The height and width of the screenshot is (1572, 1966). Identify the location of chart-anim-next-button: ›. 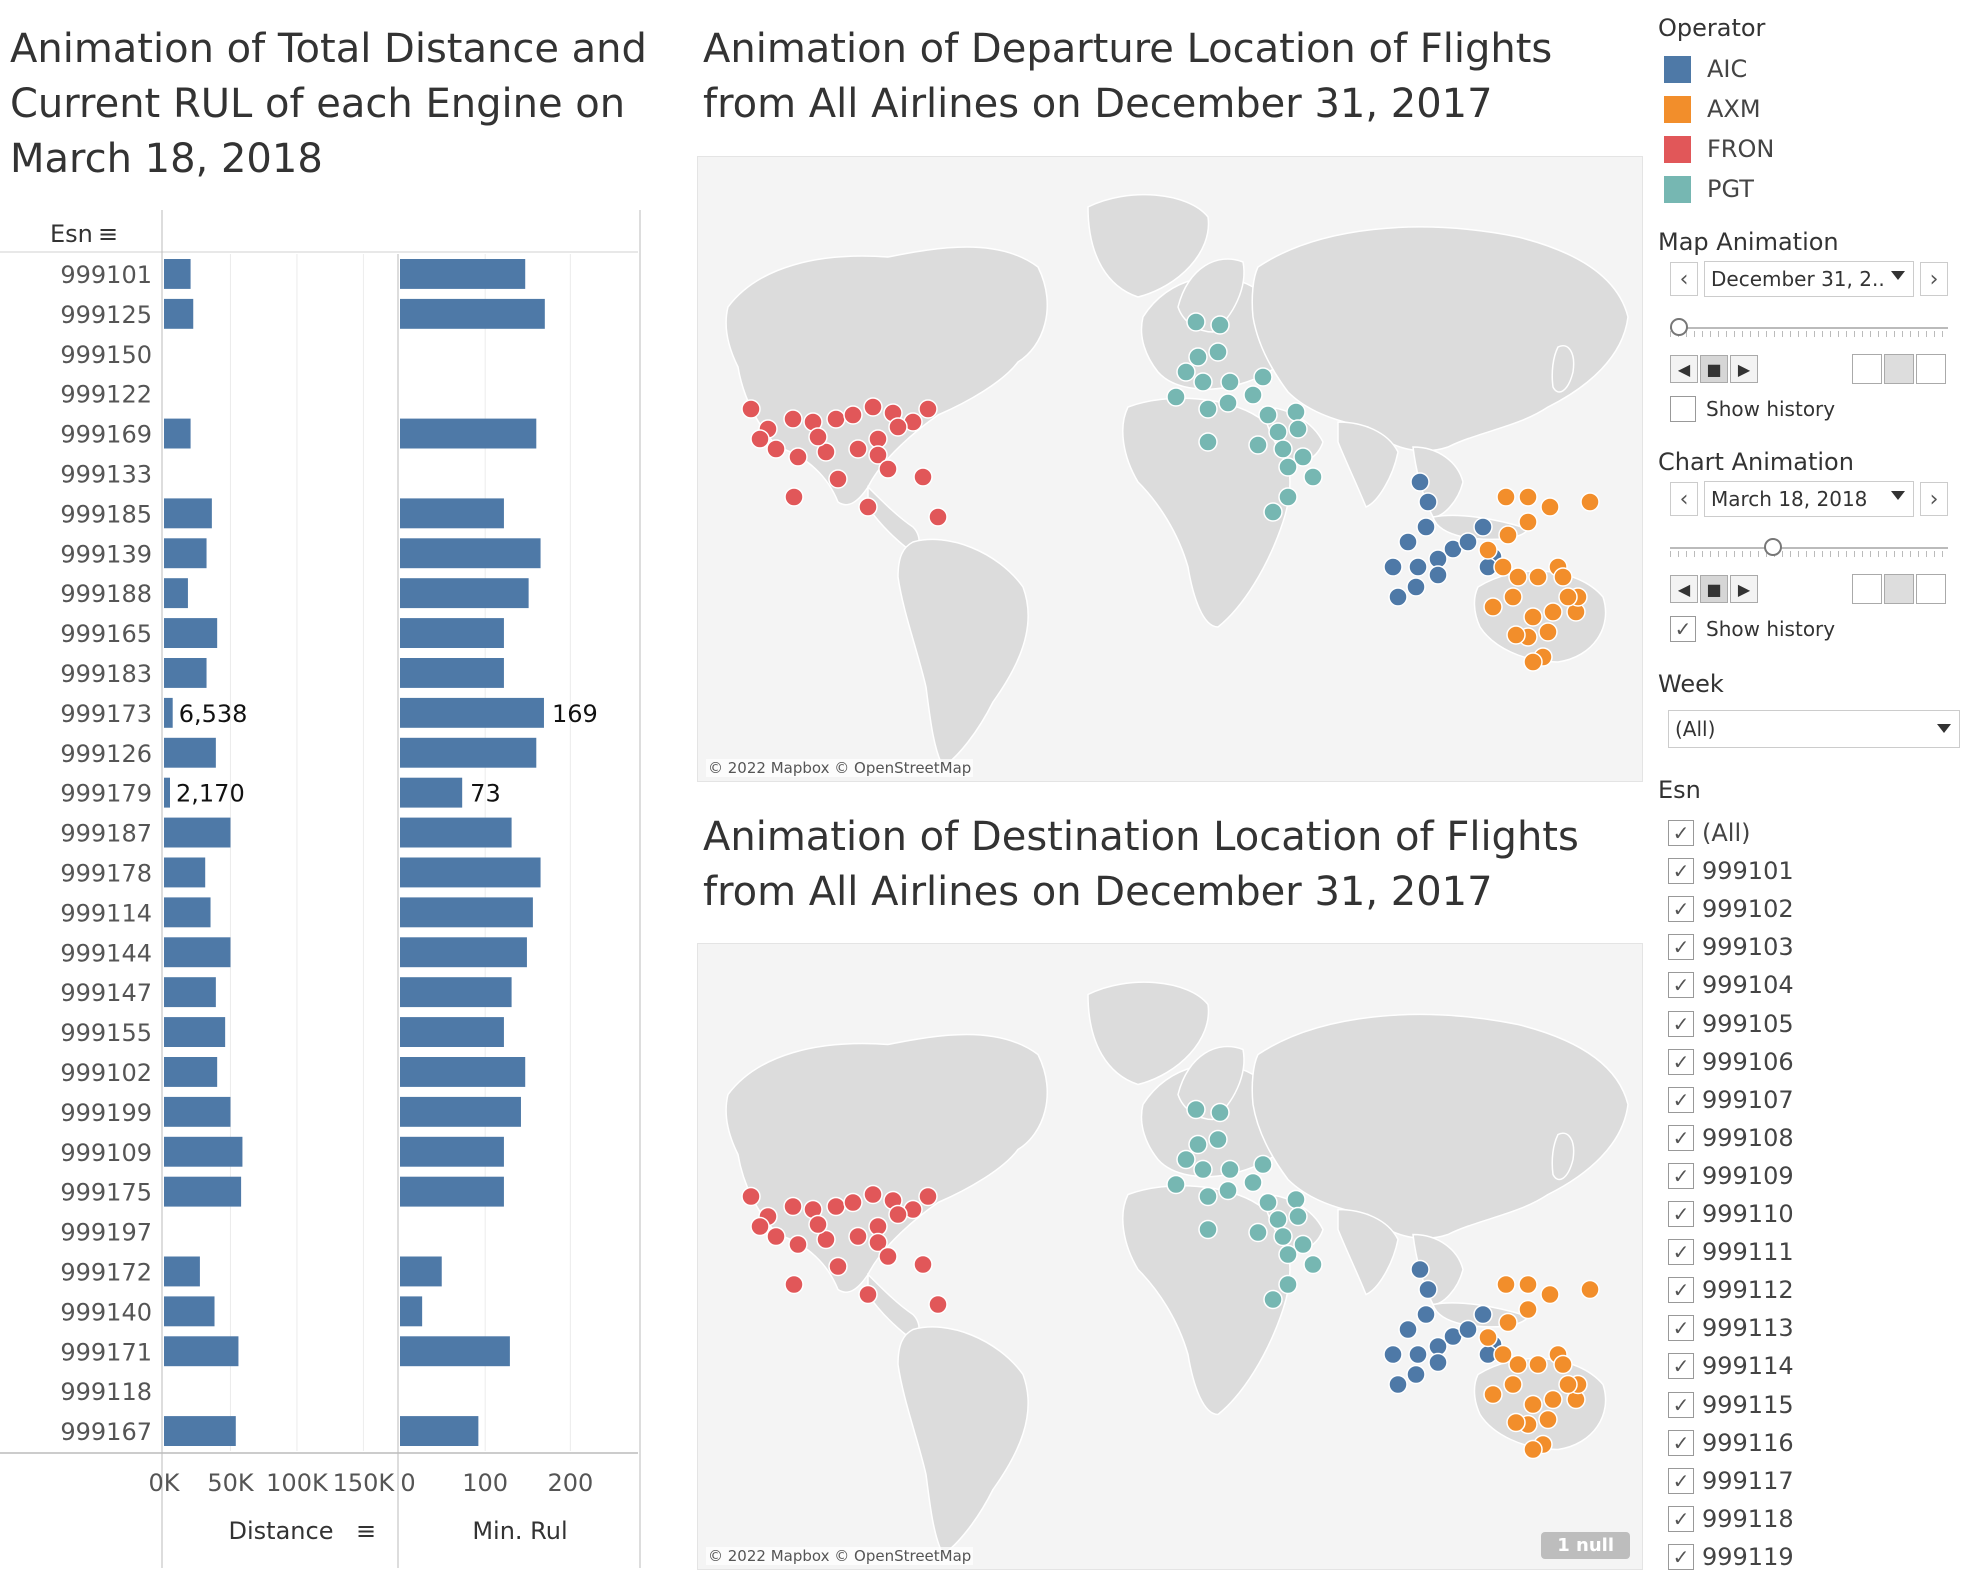
(1934, 499).